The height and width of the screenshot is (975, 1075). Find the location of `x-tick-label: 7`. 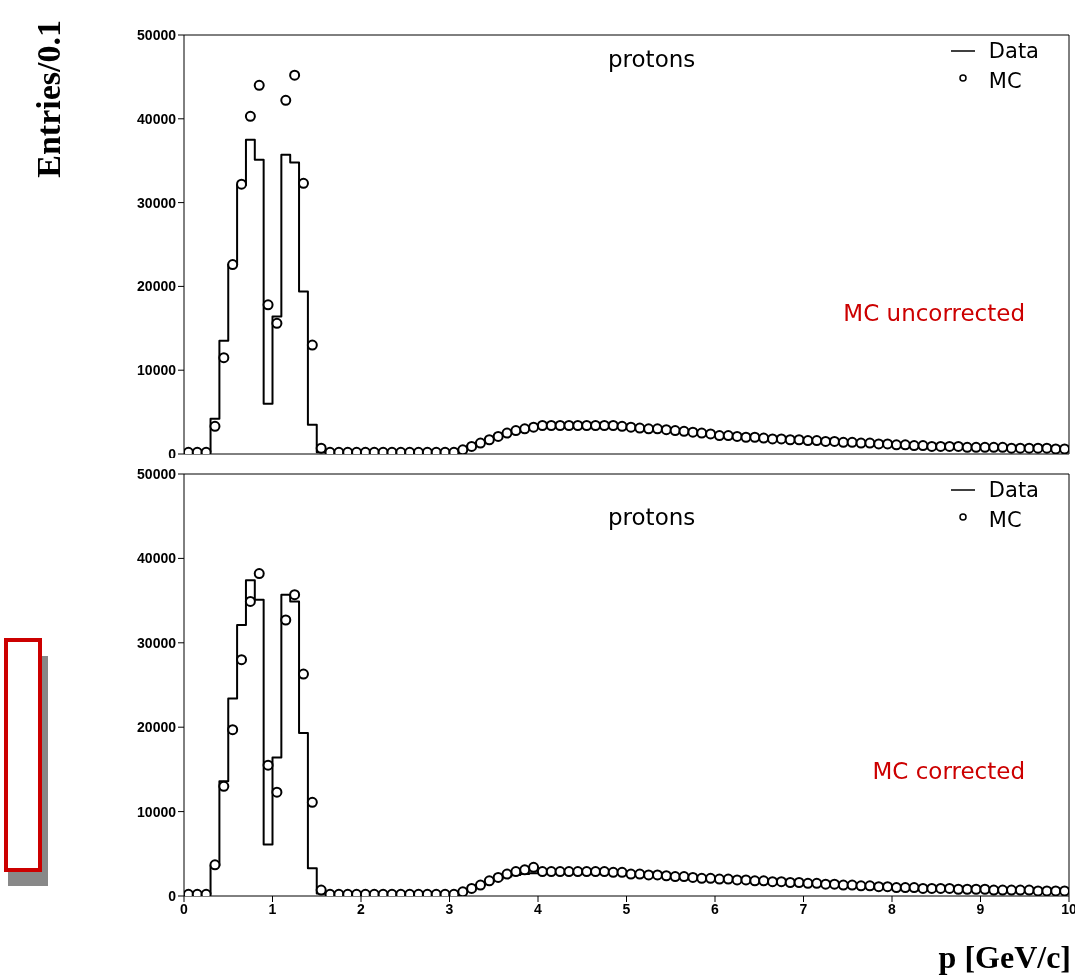

x-tick-label: 7 is located at coordinates (803, 908).